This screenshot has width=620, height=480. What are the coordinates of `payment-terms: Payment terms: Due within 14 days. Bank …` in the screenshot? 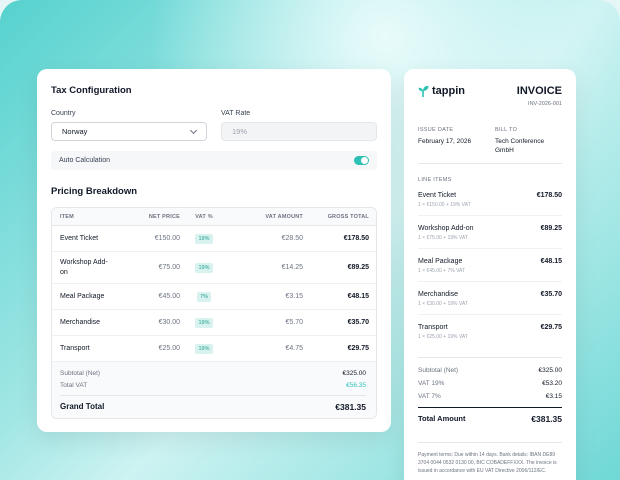 It's located at (490, 458).